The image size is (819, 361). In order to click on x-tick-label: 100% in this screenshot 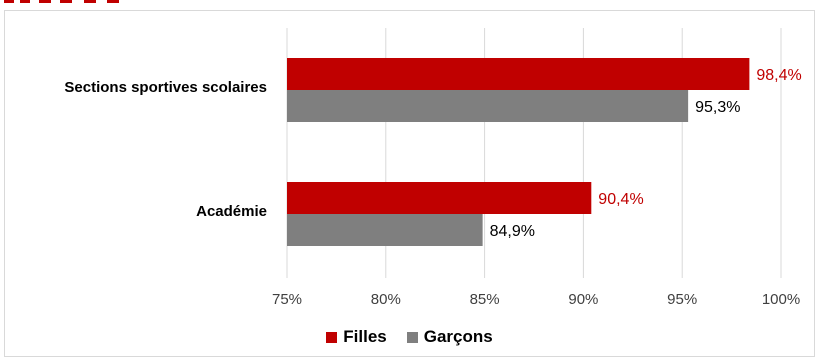, I will do `click(781, 299)`.